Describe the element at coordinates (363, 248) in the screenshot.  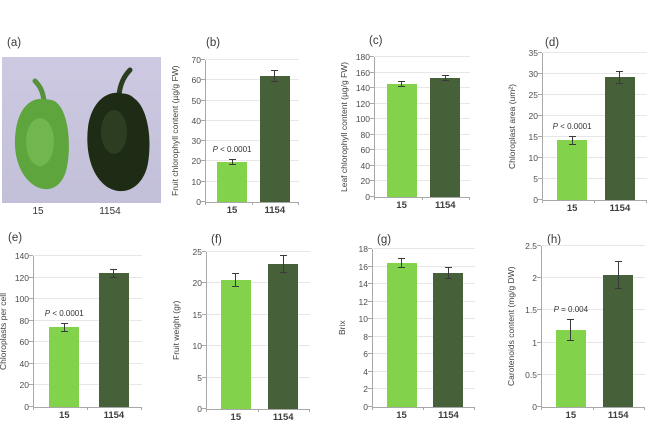
I see `y-tick-label: 18` at that location.